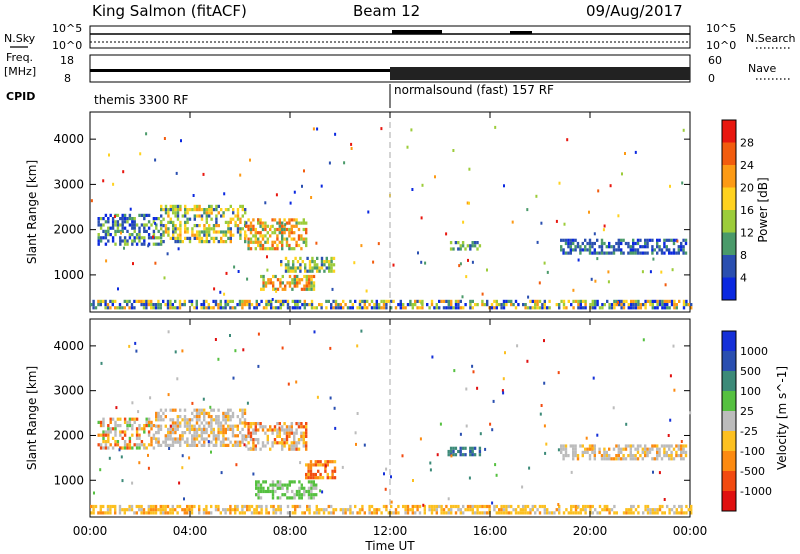 This screenshot has width=800, height=554. I want to click on cpid-segment-1: themis 3300 RF, so click(141, 100).